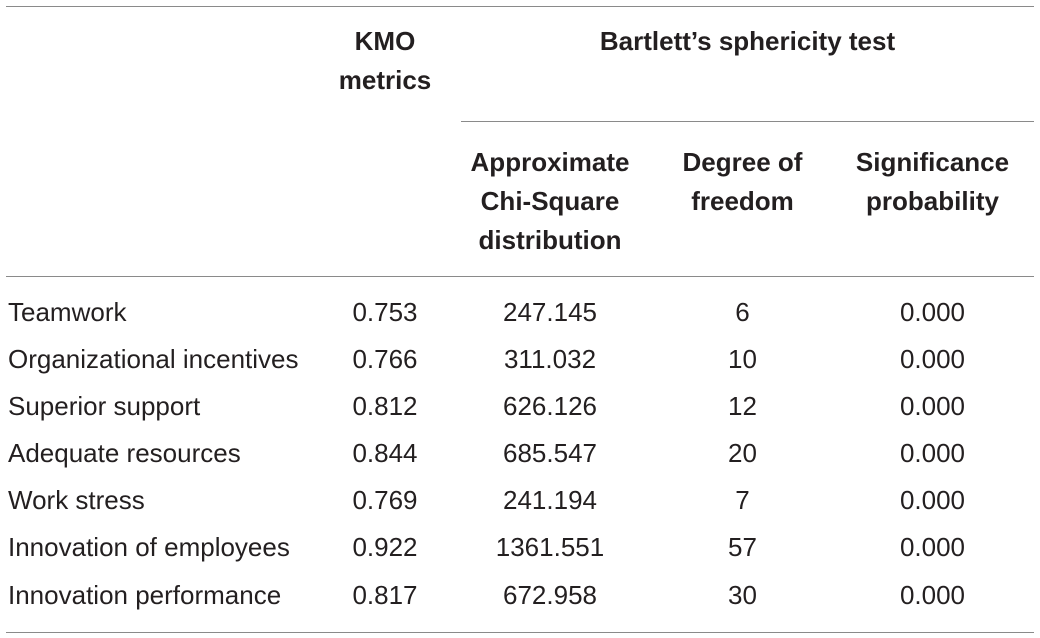 The image size is (1040, 638). Describe the element at coordinates (742, 181) in the screenshot. I see `header-degree-of-freedom: Degree of freedom` at that location.